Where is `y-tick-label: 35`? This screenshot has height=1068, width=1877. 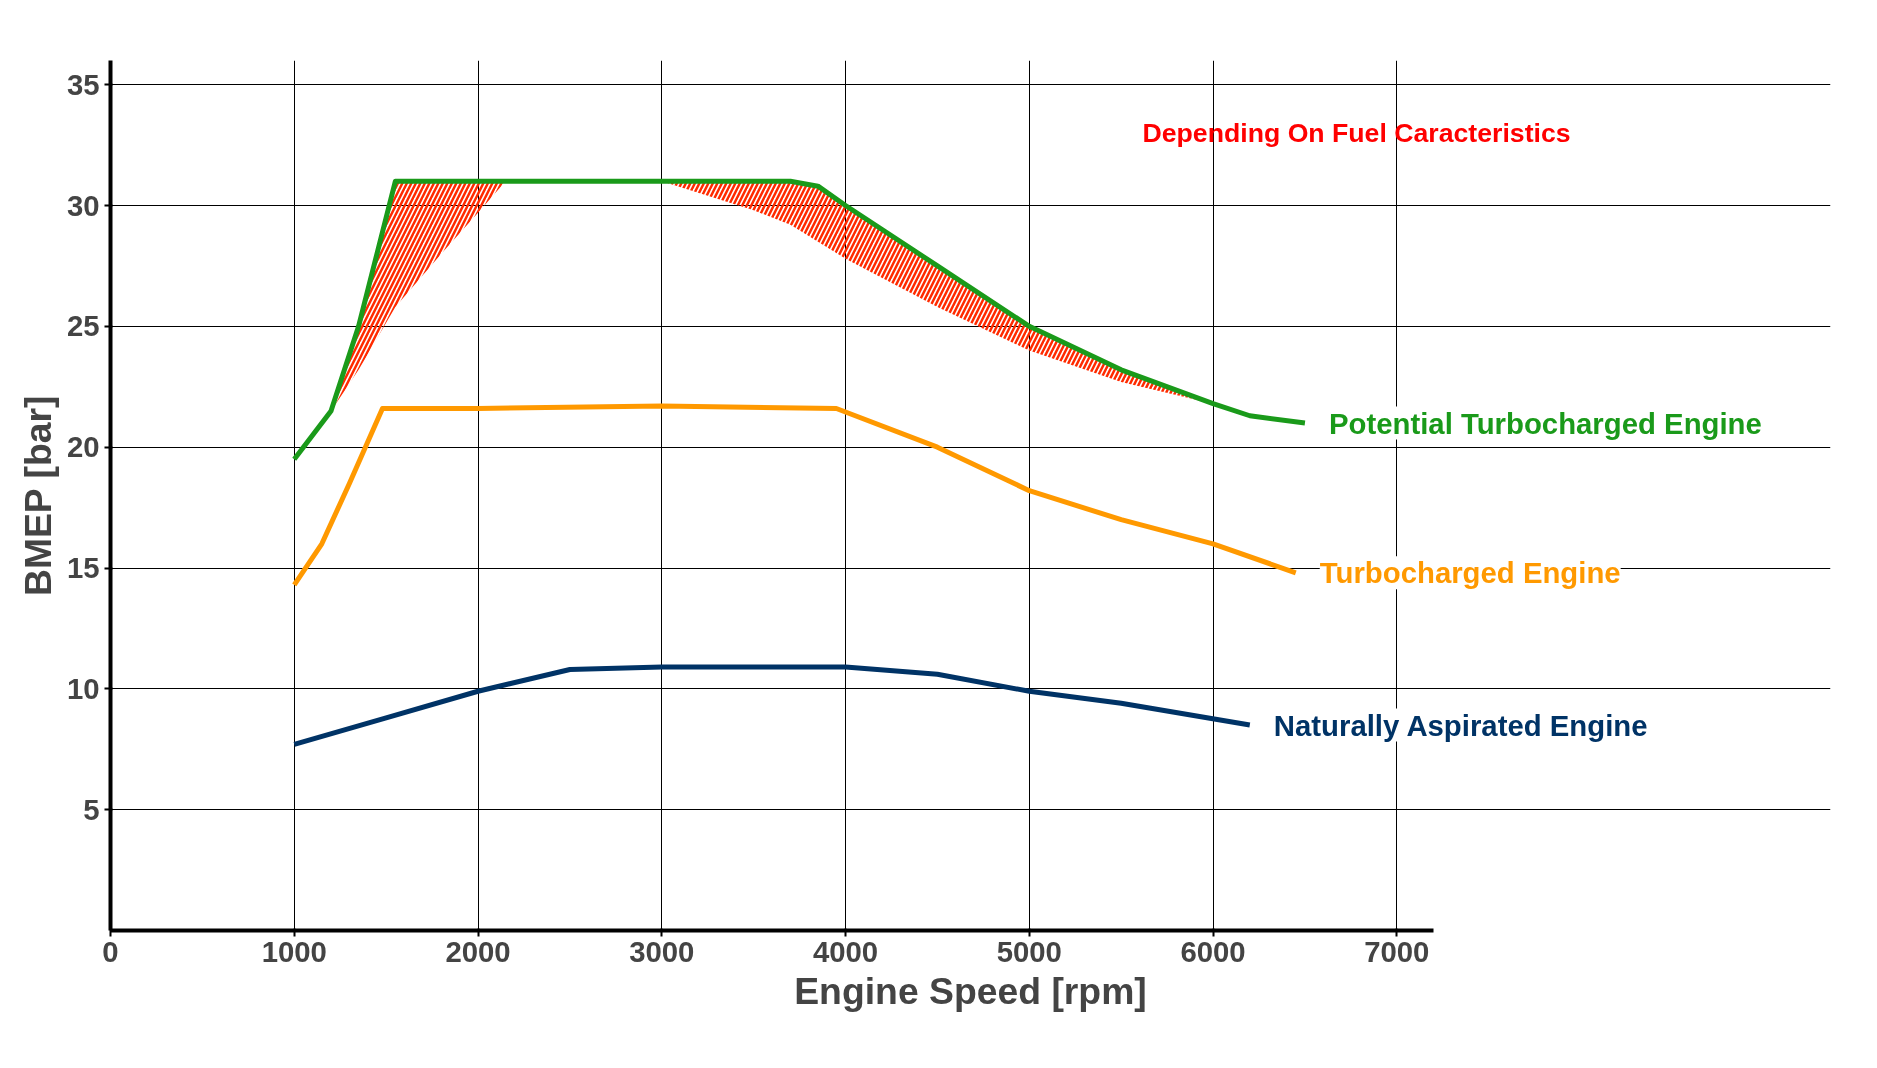 y-tick-label: 35 is located at coordinates (83, 84).